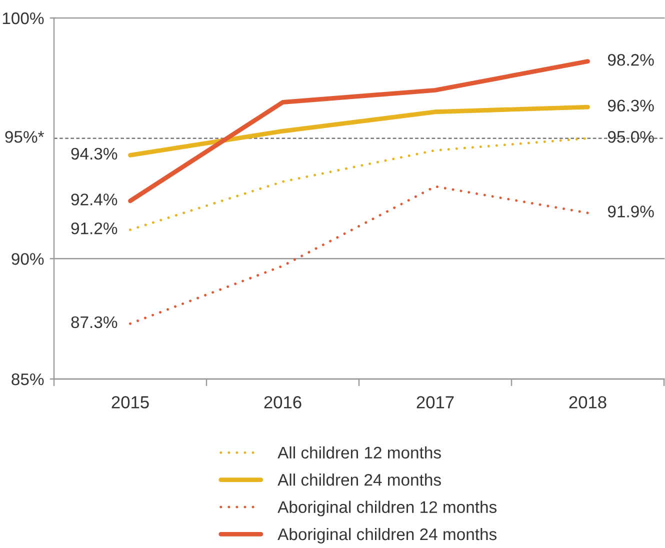  I want to click on legend-label: Aboriginal children 12 months, so click(387, 508).